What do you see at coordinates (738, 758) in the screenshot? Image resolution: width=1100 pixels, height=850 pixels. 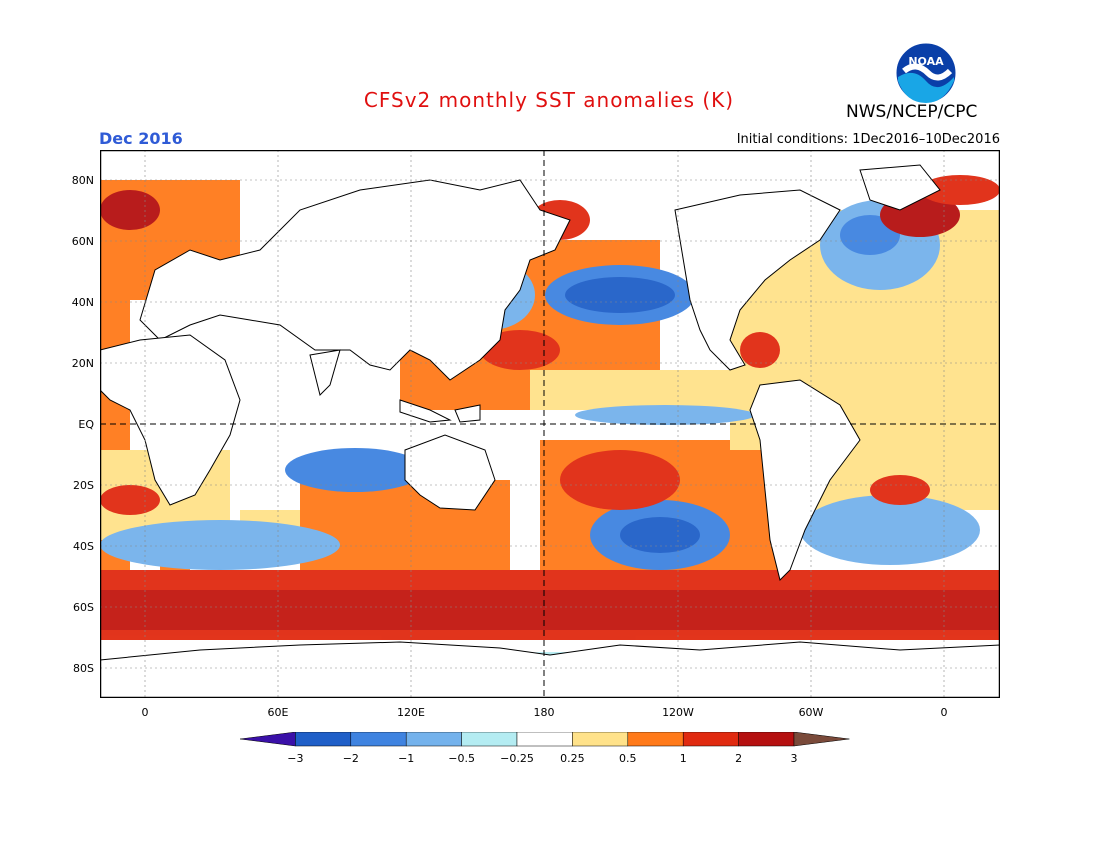 I see `legend-tick-label: 2` at bounding box center [738, 758].